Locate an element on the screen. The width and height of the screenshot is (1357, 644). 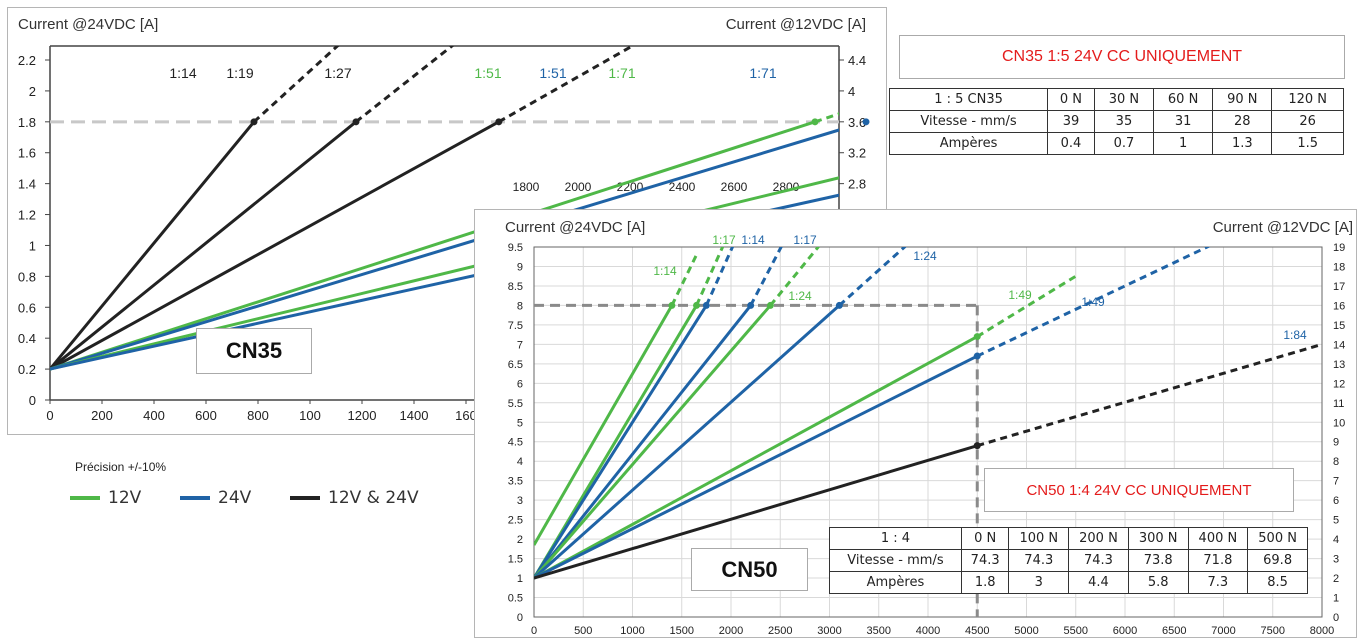
cn50-table-cell: 0 N is located at coordinates (985, 538).